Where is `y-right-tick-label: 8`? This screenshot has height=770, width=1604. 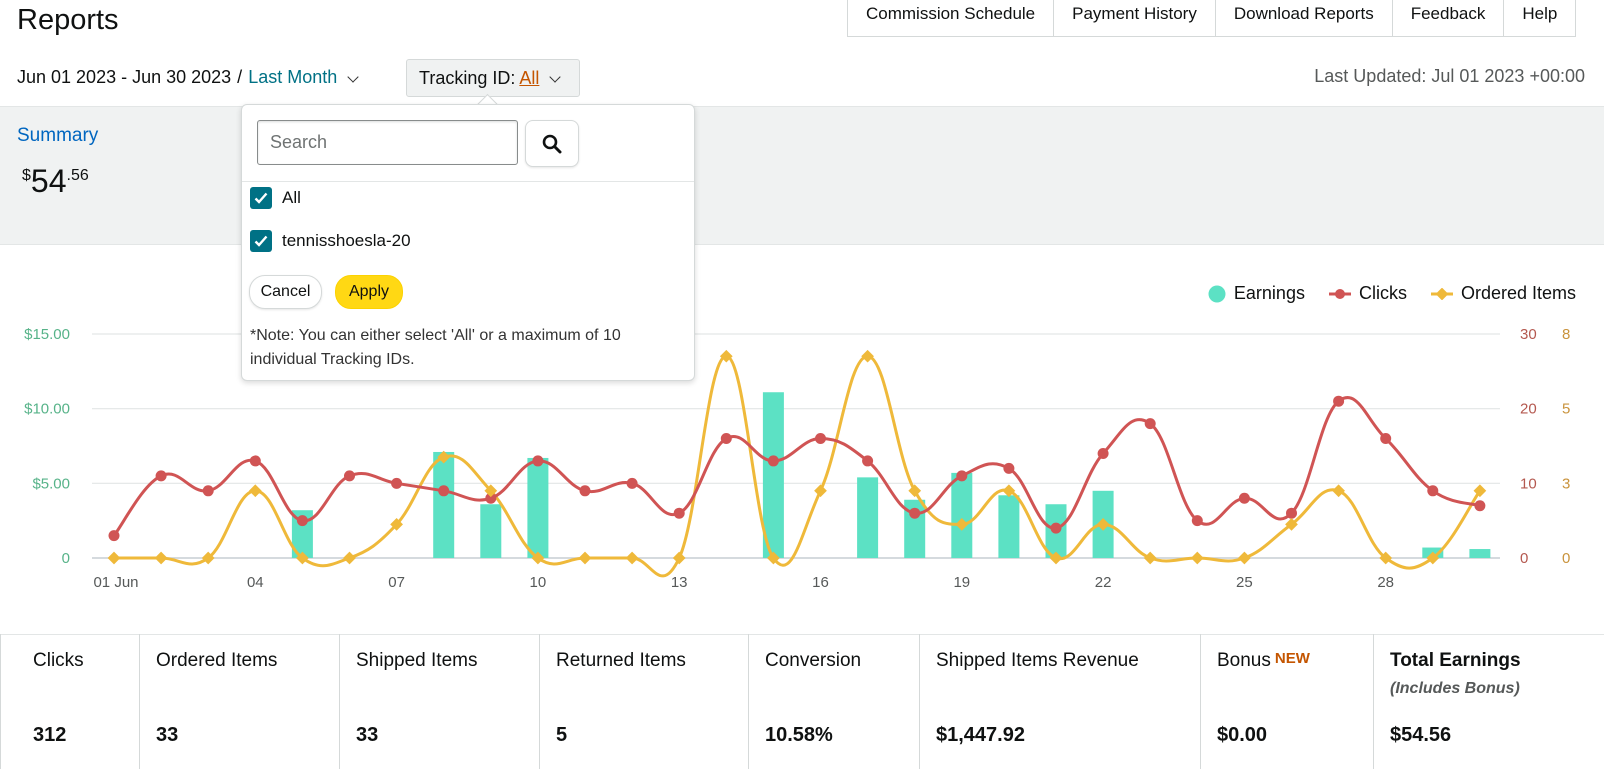
y-right-tick-label: 8 is located at coordinates (1566, 334).